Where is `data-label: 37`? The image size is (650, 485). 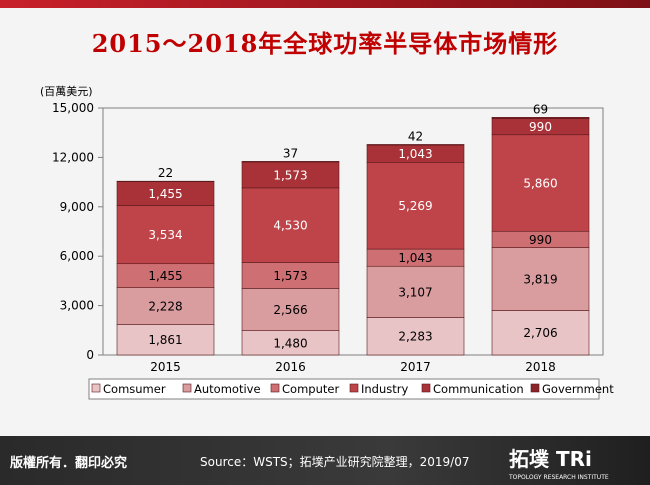
data-label: 37 is located at coordinates (290, 153).